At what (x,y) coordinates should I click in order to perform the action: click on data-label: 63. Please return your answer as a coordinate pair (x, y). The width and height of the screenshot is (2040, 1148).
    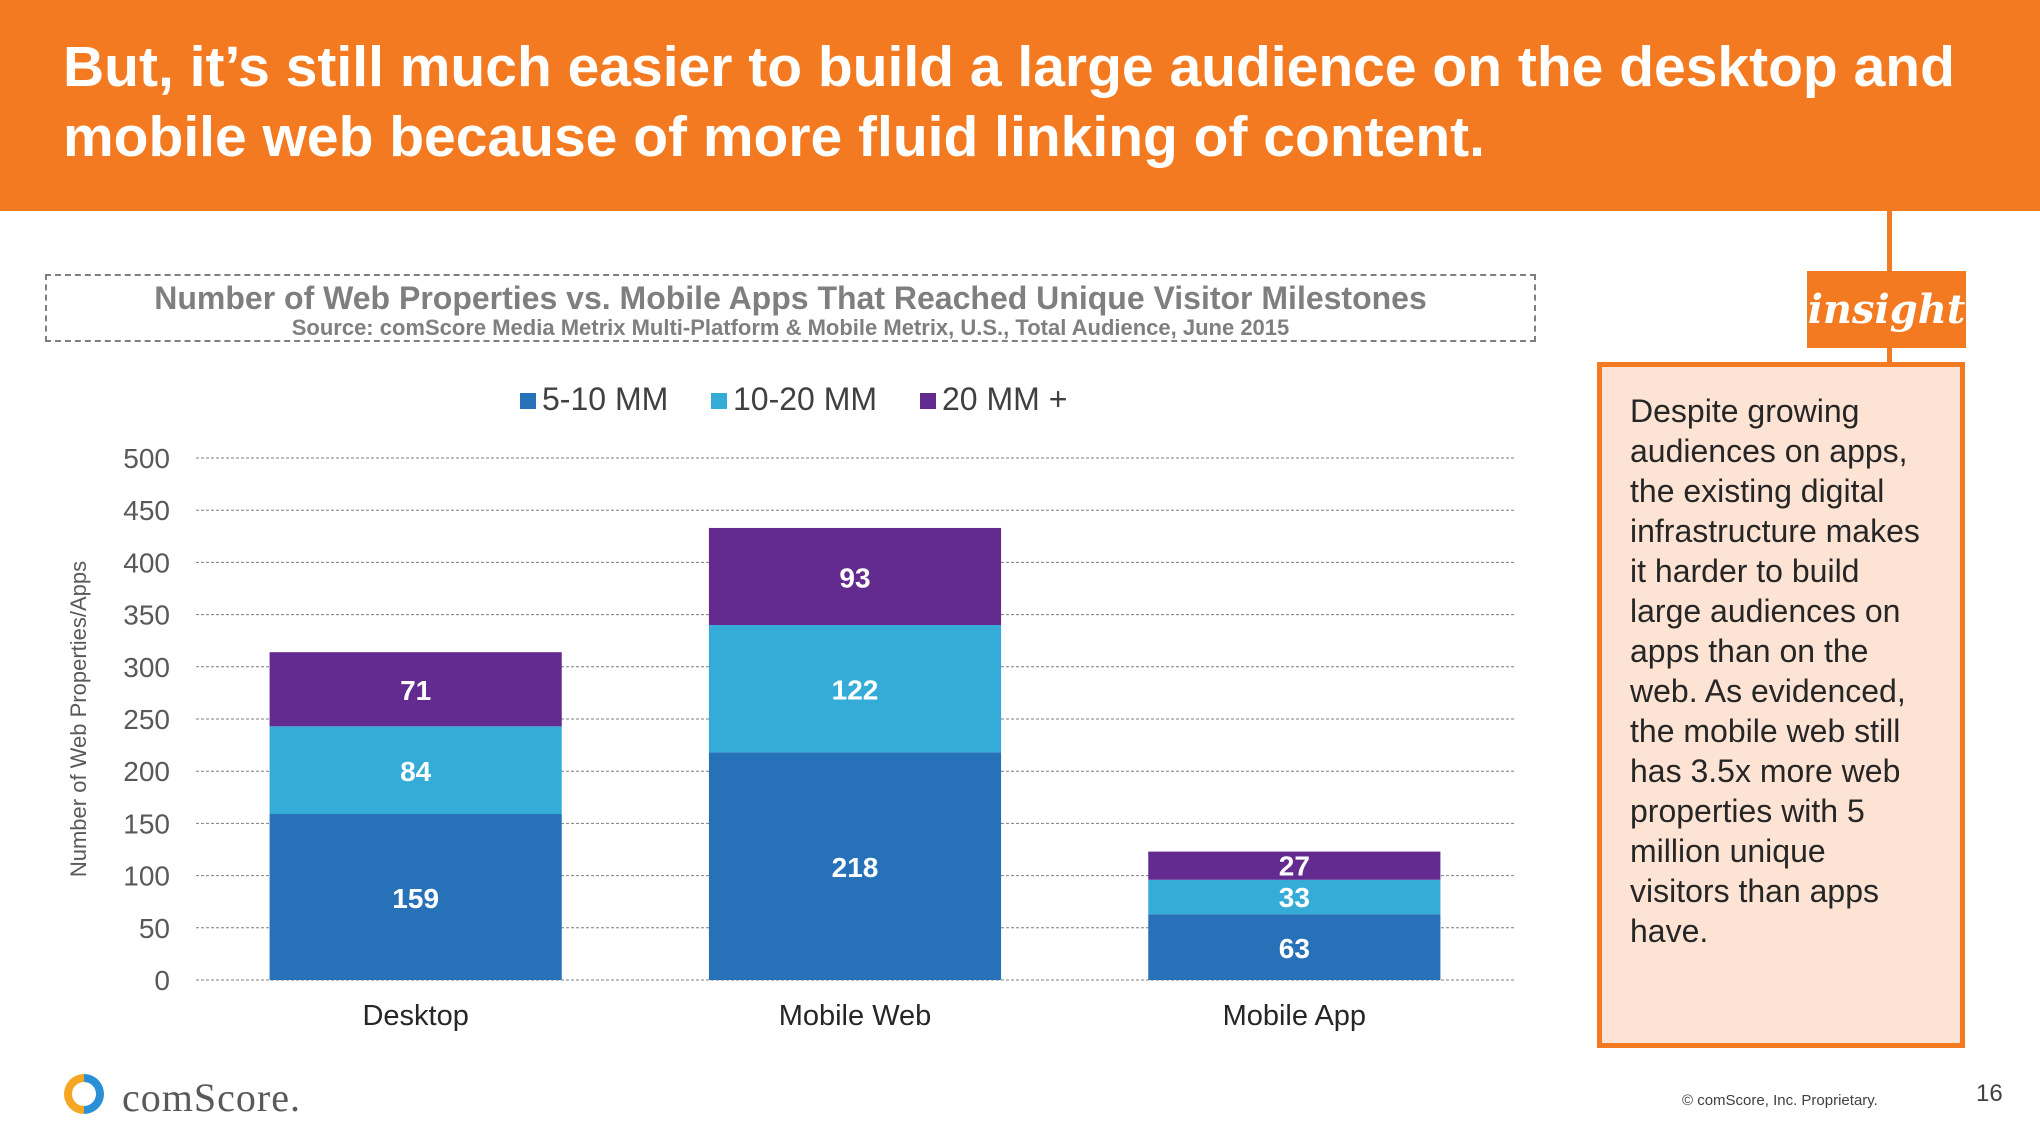
    Looking at the image, I should click on (1294, 948).